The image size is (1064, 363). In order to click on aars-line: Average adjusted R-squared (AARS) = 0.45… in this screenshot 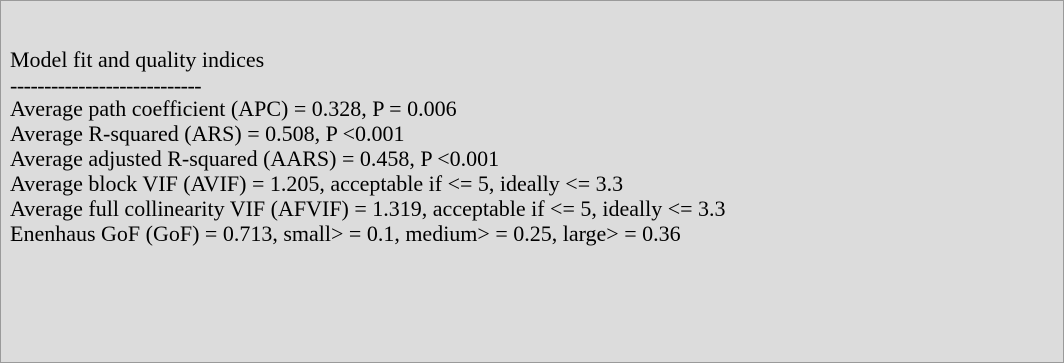, I will do `click(255, 158)`.